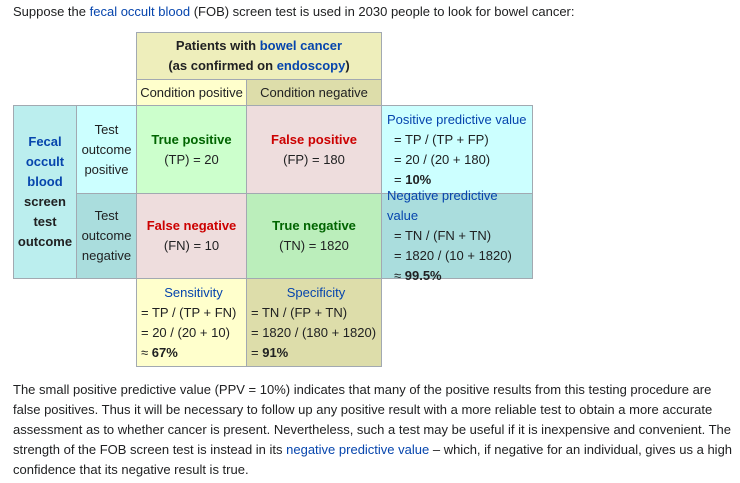 This screenshot has width=740, height=483. I want to click on test-pos-line2: outcome, so click(106, 149).